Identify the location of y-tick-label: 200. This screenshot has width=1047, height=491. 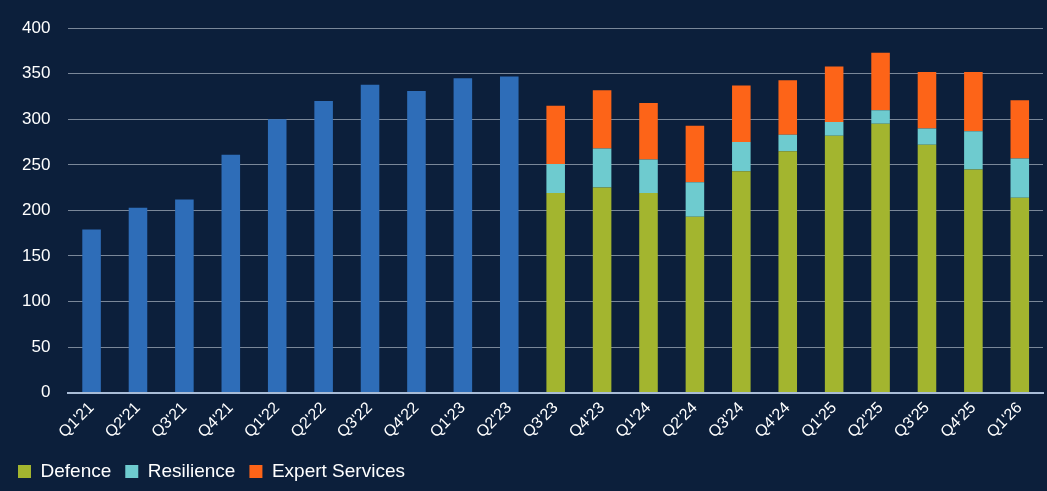
(36, 210).